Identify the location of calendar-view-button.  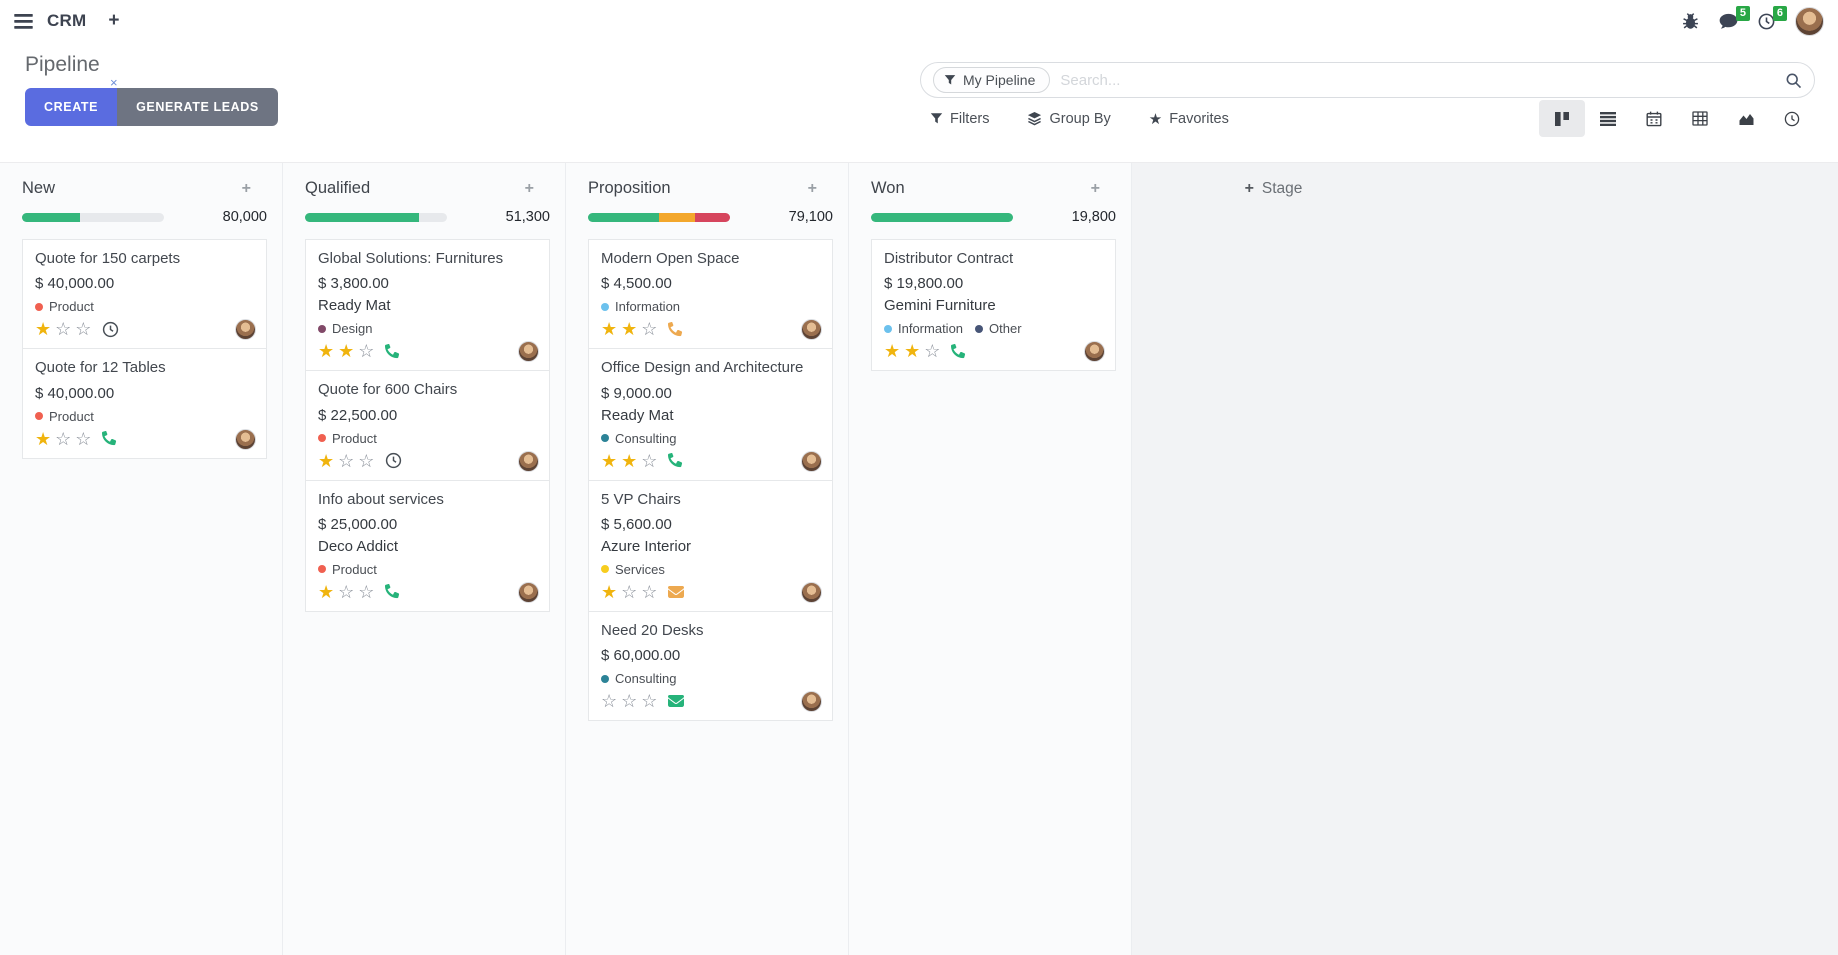
(1654, 118).